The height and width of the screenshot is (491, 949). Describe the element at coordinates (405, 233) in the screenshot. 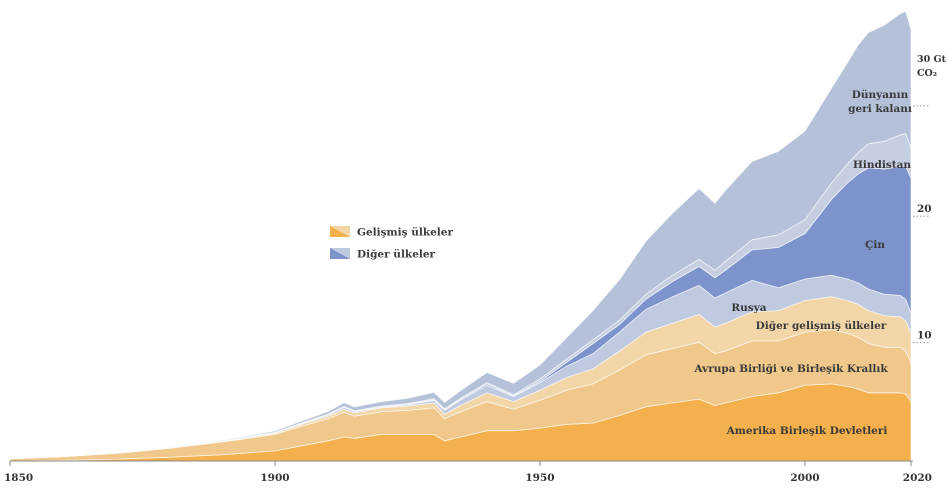

I see `legend-label-gelismis-ulkeler: Gelişmiş ülkeler` at that location.